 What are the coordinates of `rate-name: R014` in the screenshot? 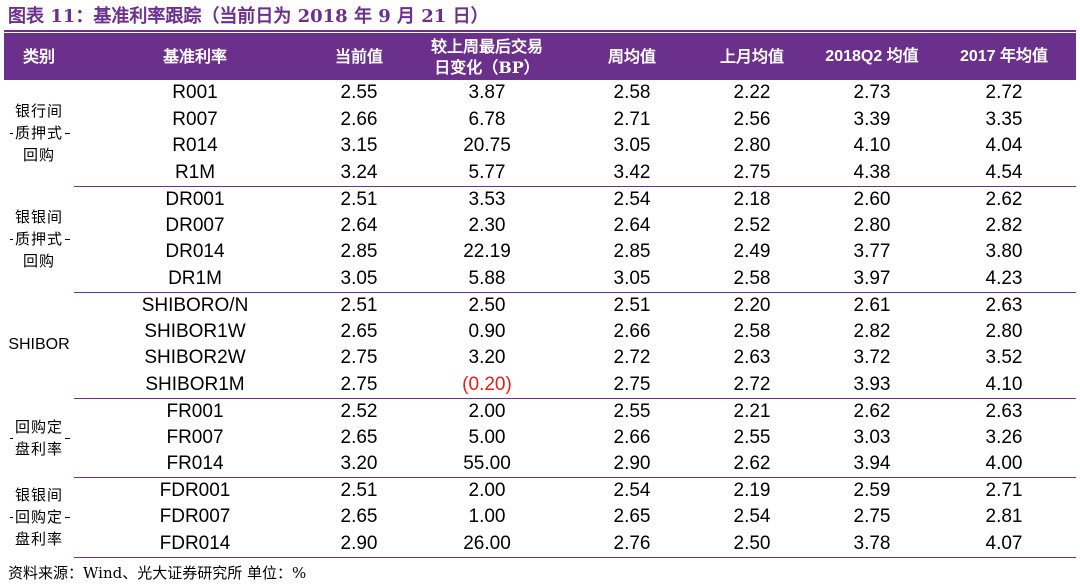 It's located at (195, 146).